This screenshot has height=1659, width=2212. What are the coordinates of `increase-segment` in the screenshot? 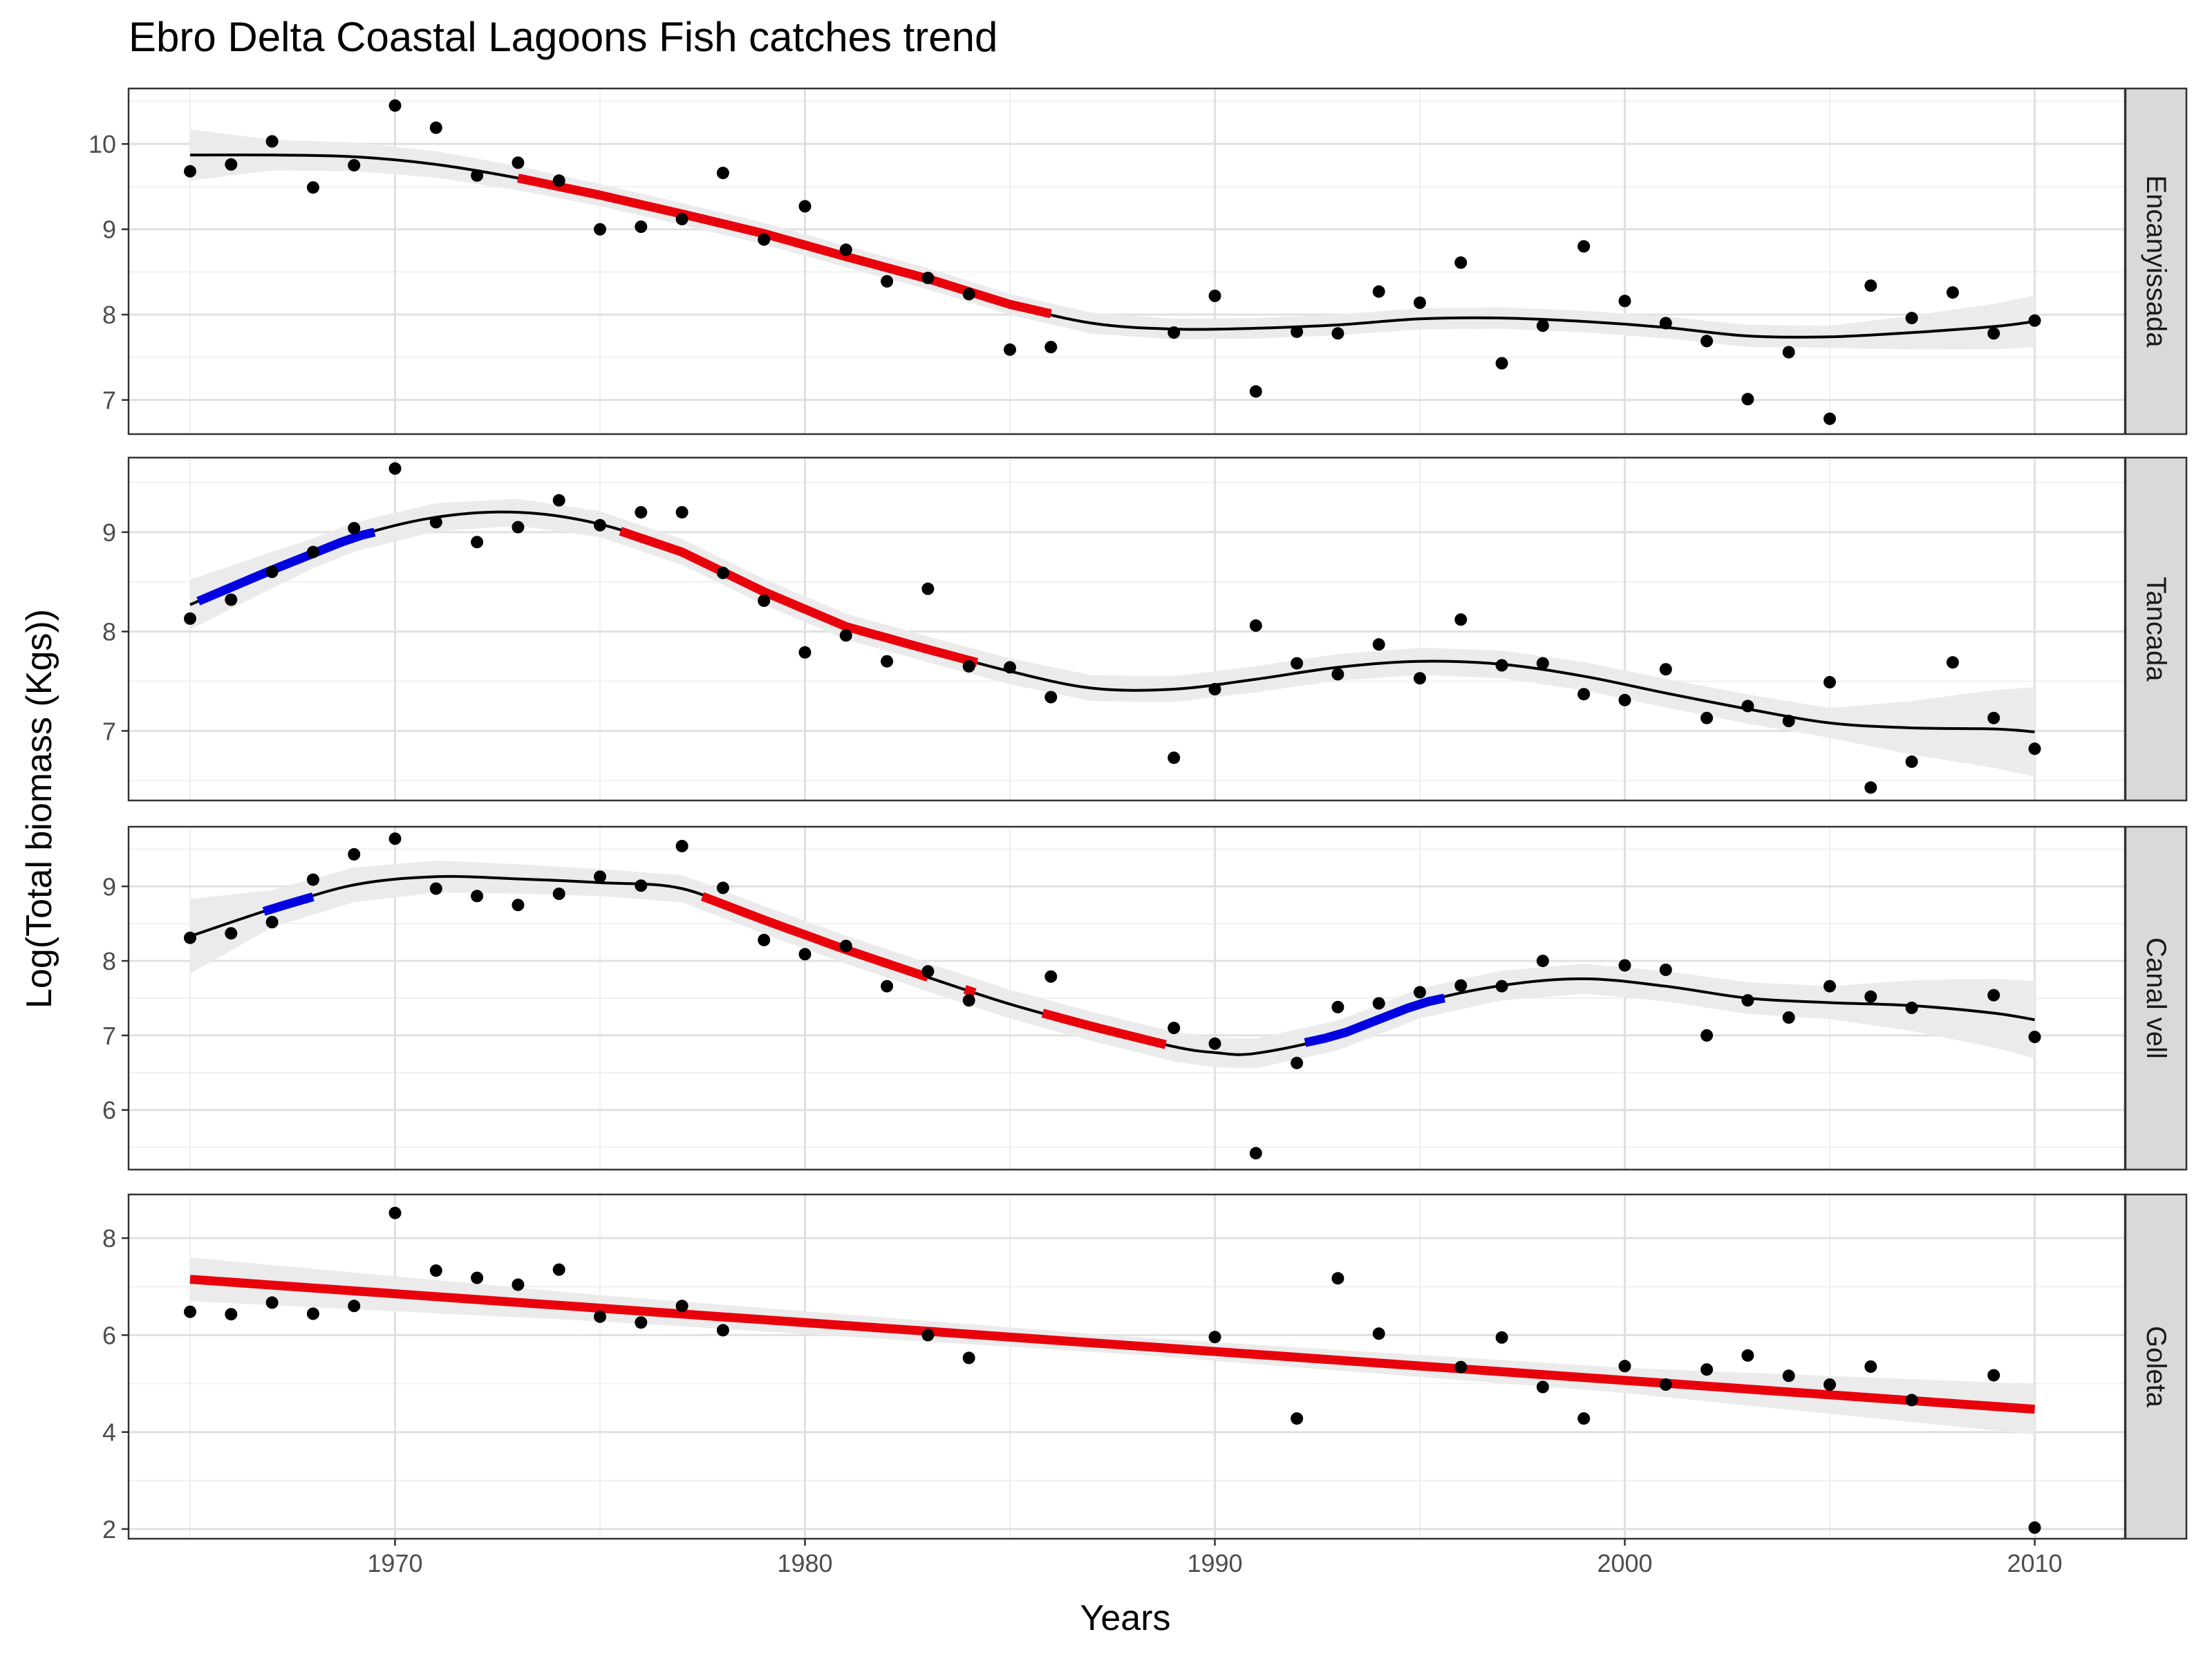 It's located at (289, 904).